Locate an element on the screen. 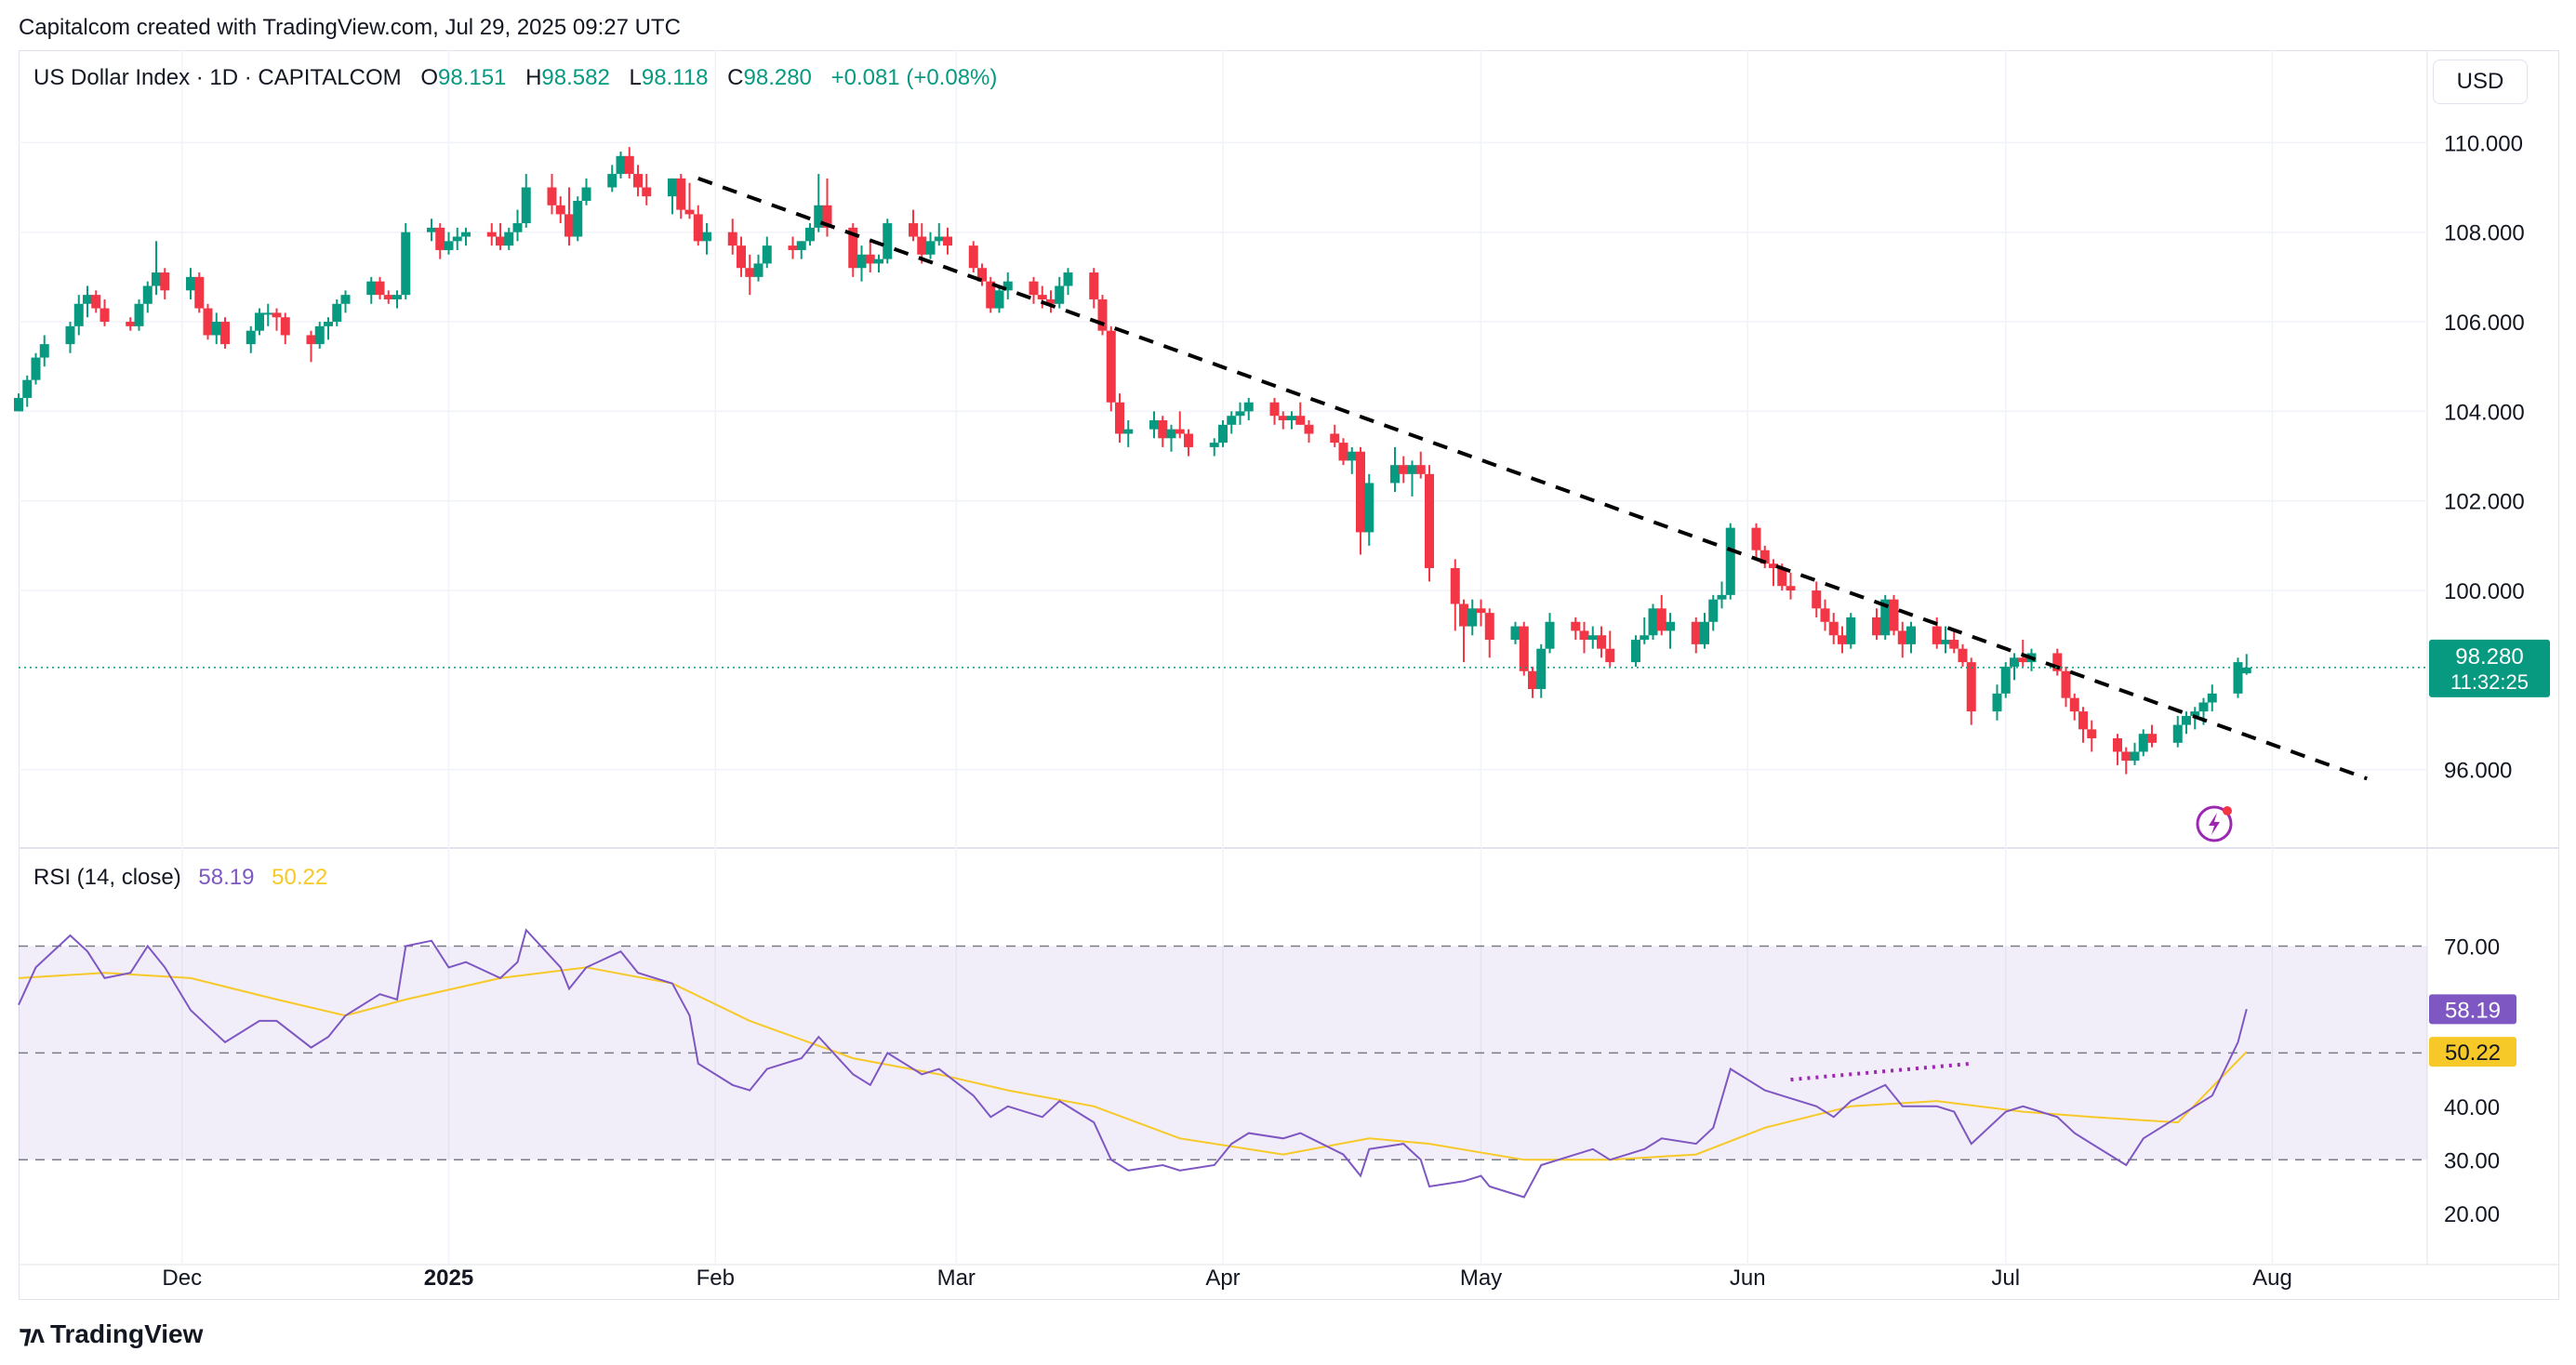  last-price-badge is located at coordinates (2489, 668).